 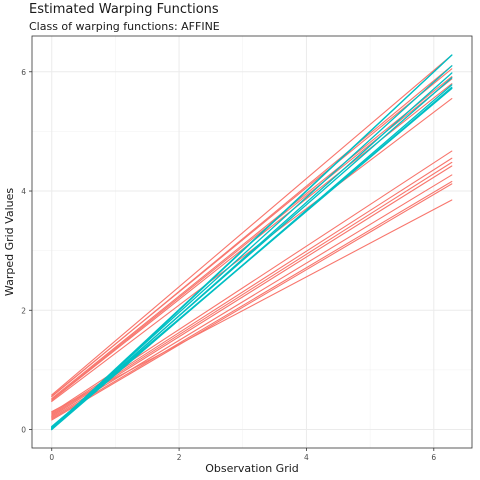 What do you see at coordinates (23, 191) in the screenshot?
I see `y-tick-label: 4` at bounding box center [23, 191].